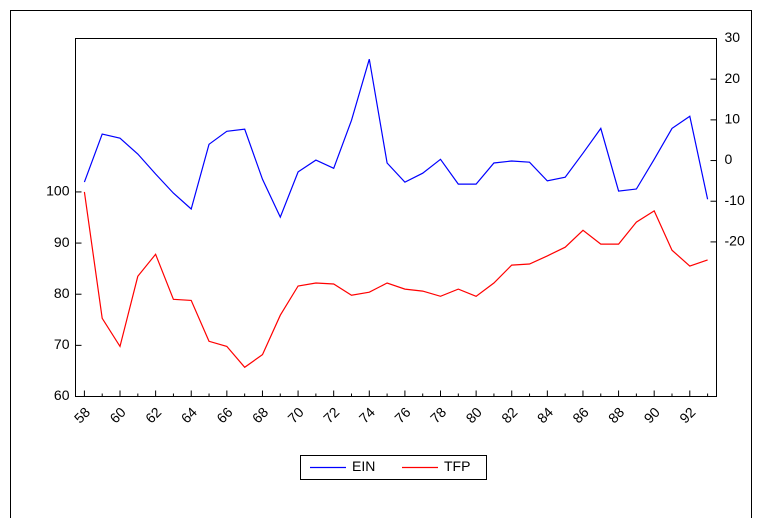  I want to click on x-tick-label: 72, so click(331, 415).